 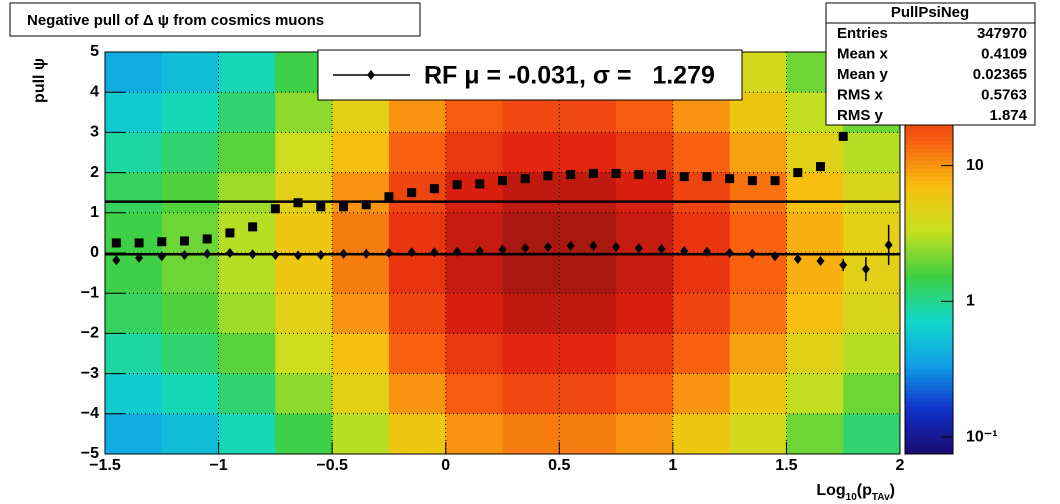 What do you see at coordinates (94, 172) in the screenshot?
I see `y-tick-label: 2` at bounding box center [94, 172].